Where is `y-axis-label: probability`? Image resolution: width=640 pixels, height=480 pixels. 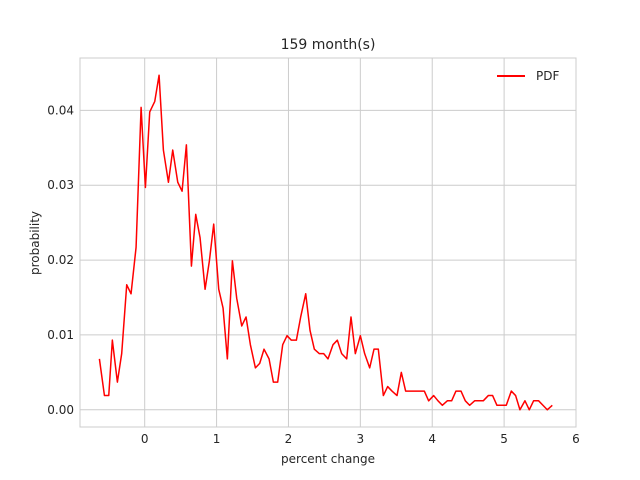 y-axis-label: probability is located at coordinates (35, 243).